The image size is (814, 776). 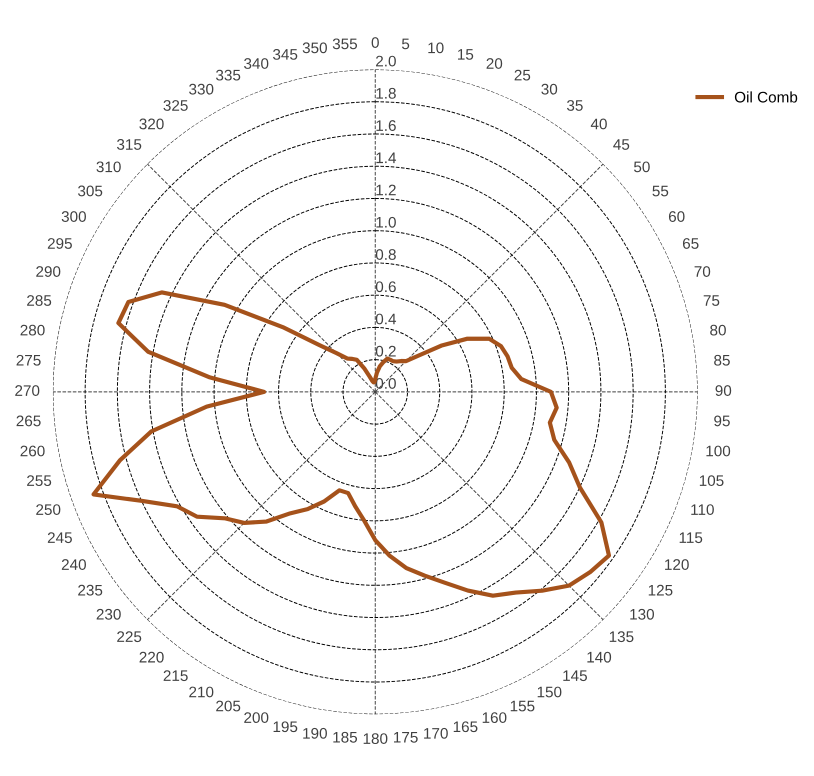 What do you see at coordinates (28, 420) in the screenshot?
I see `spoke-label: 265` at bounding box center [28, 420].